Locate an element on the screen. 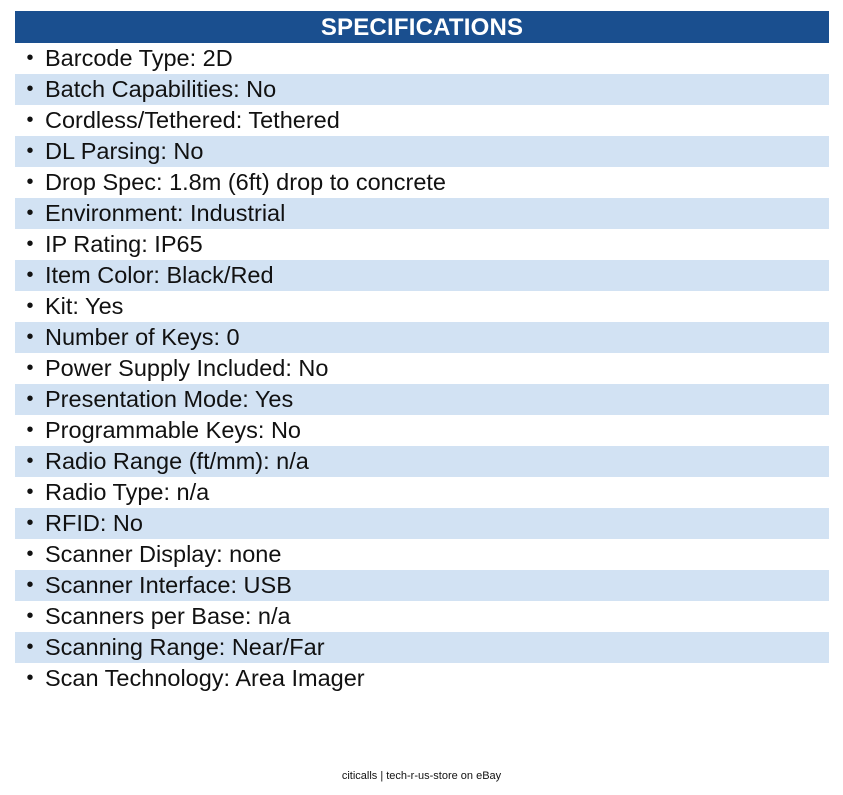 The image size is (843, 795). spec-text: Scanning Range: Near/Far is located at coordinates (185, 647).